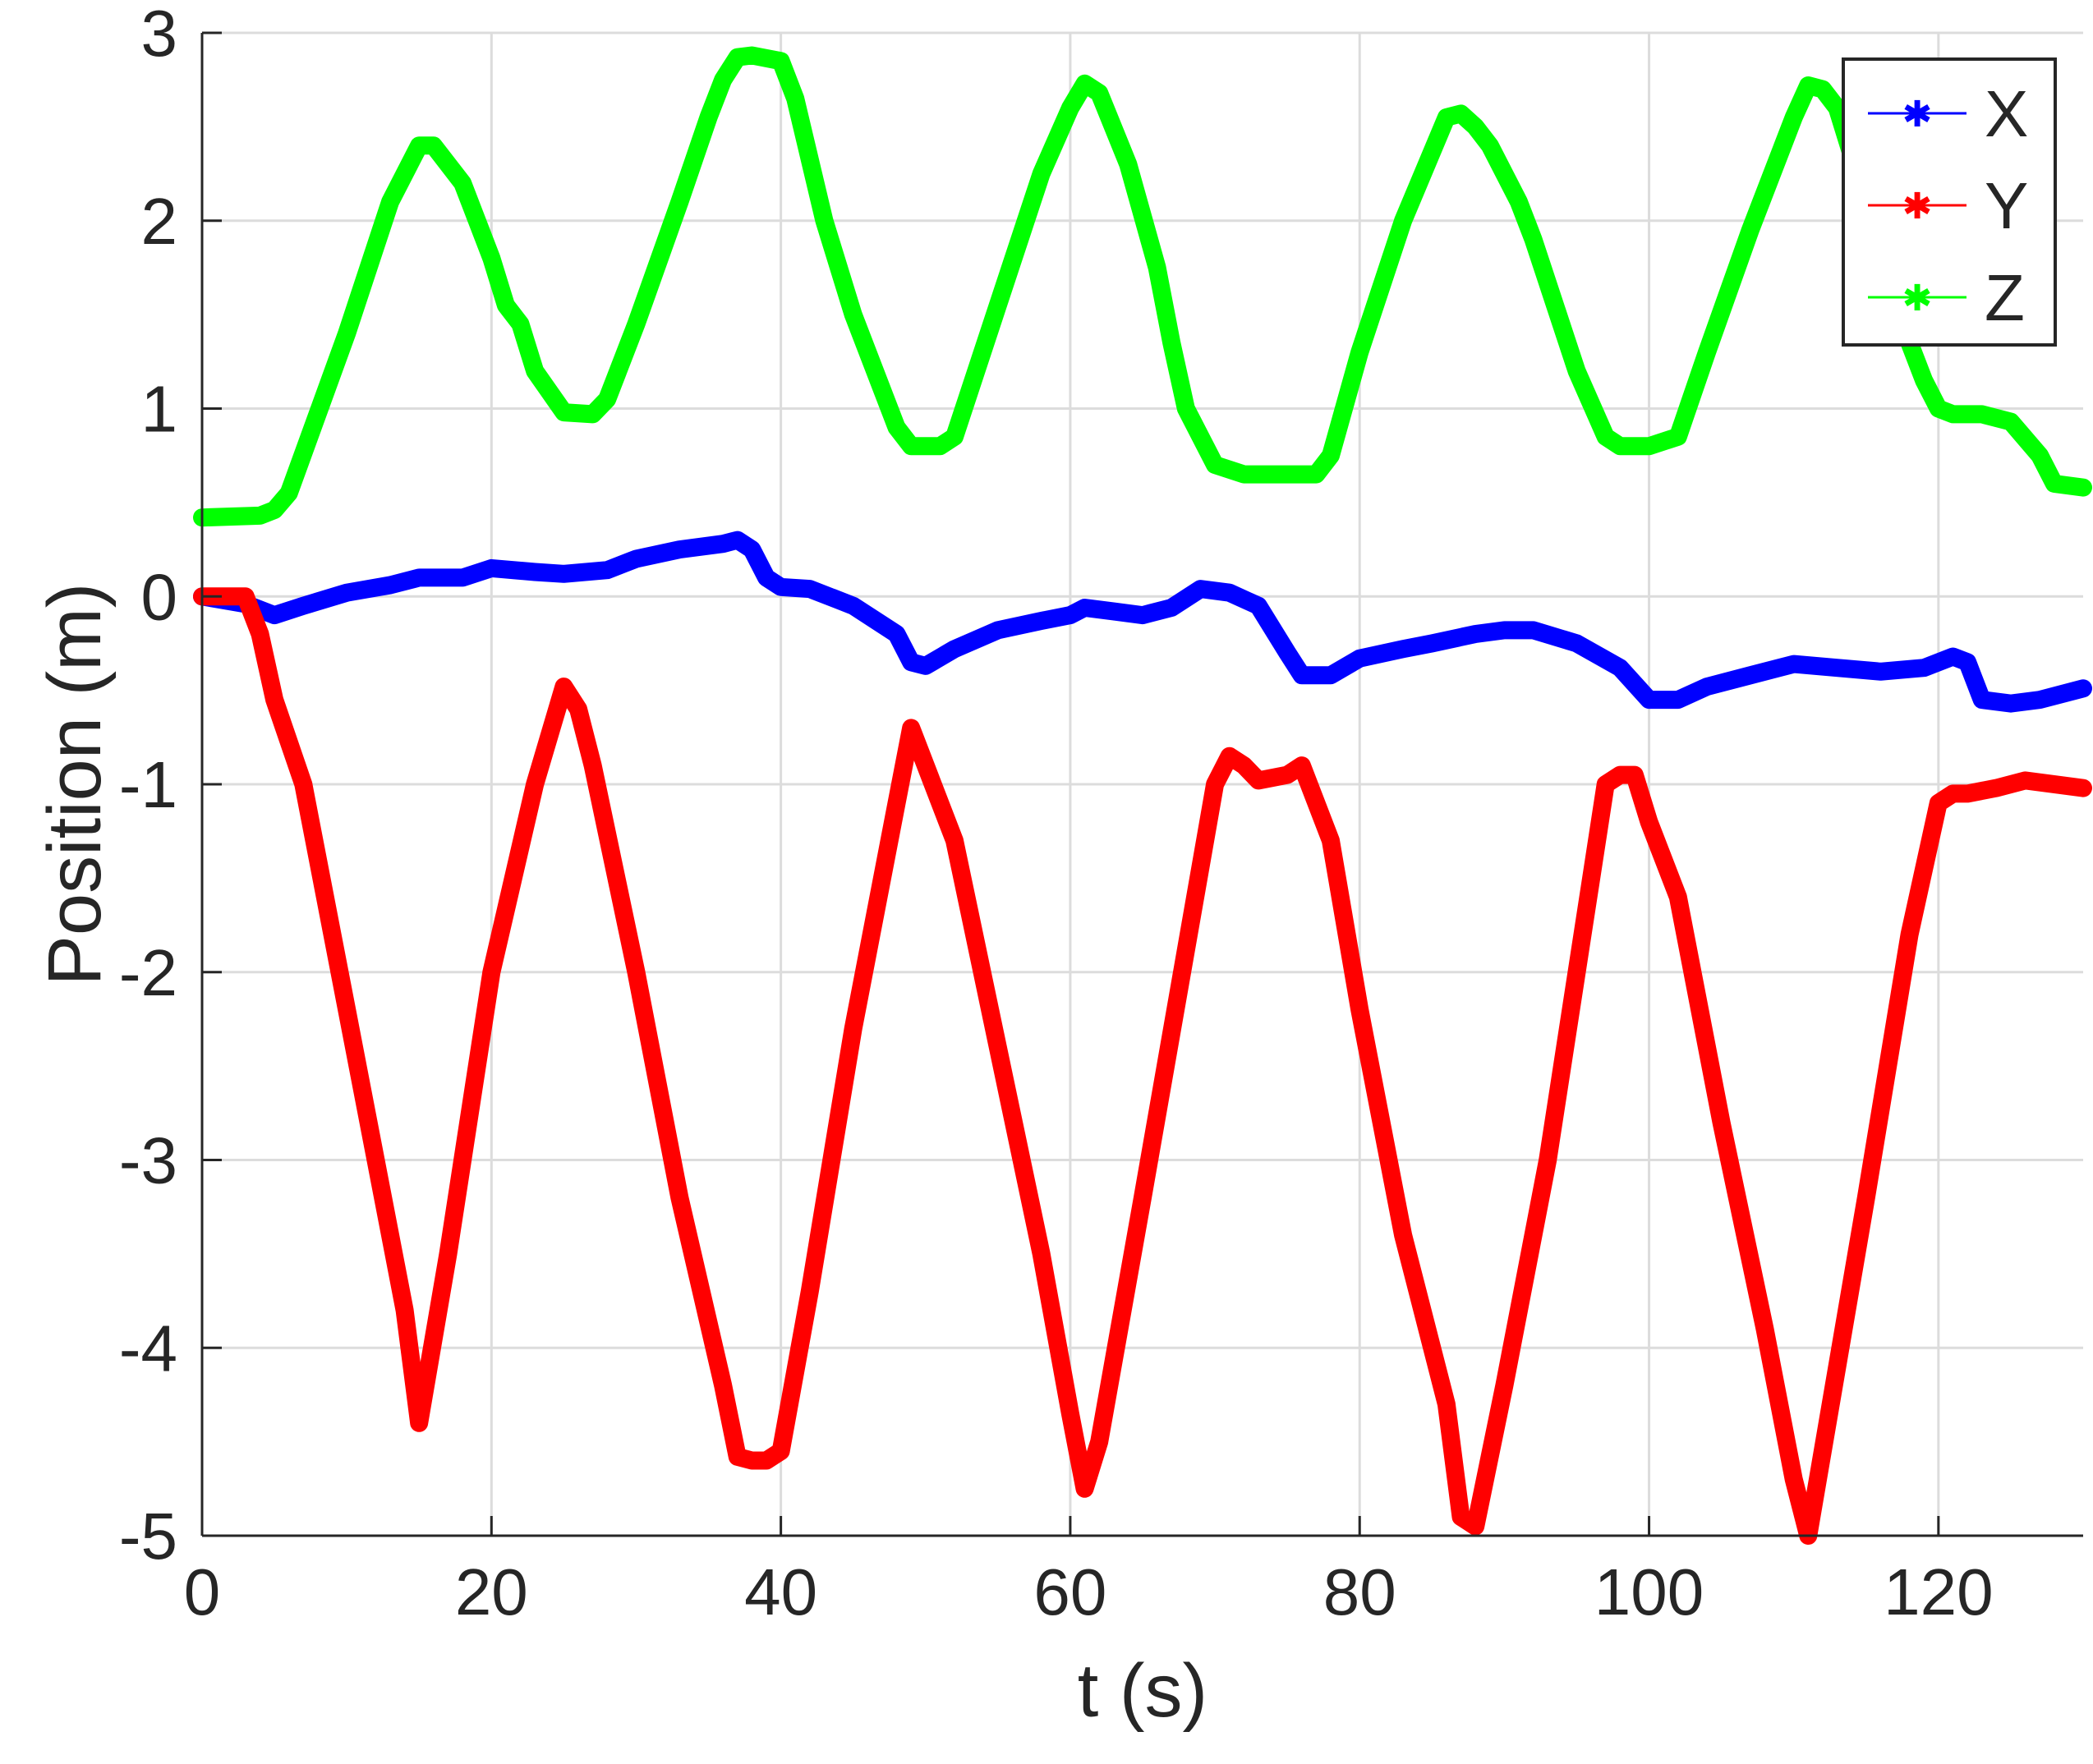  I want to click on y-tick-label: 0, so click(159, 596).